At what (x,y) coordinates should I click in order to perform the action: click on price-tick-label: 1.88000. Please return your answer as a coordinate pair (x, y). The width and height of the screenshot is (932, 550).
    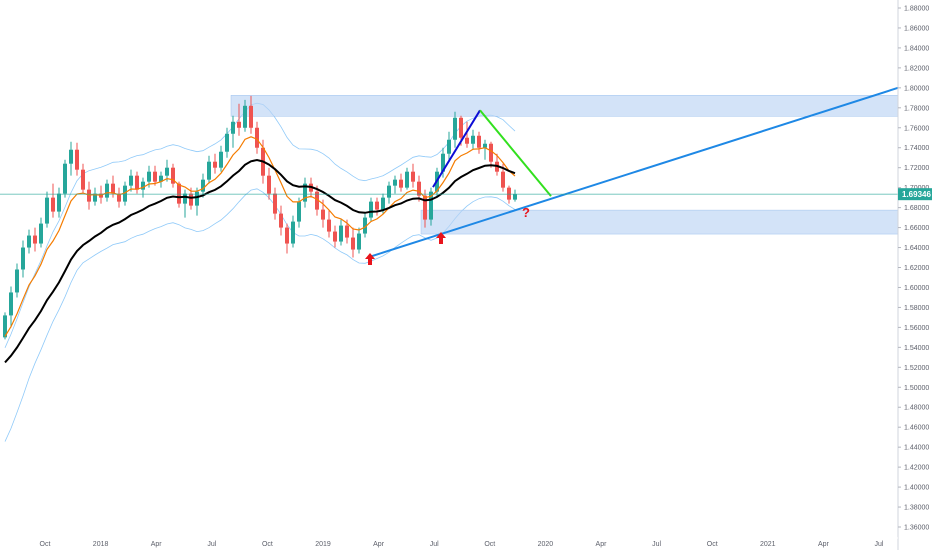
    Looking at the image, I should click on (916, 8).